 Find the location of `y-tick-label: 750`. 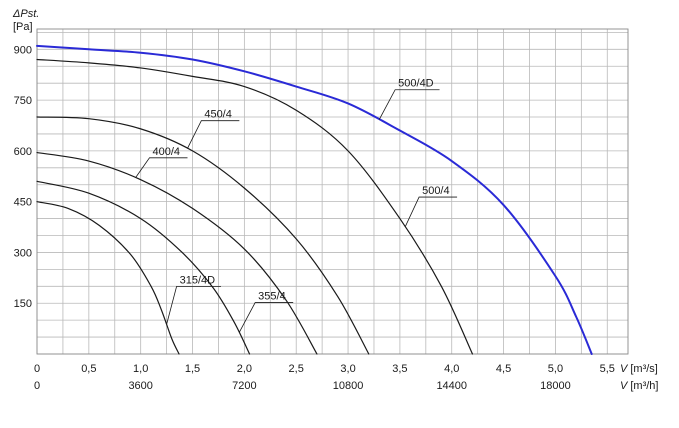

y-tick-label: 750 is located at coordinates (23, 101).